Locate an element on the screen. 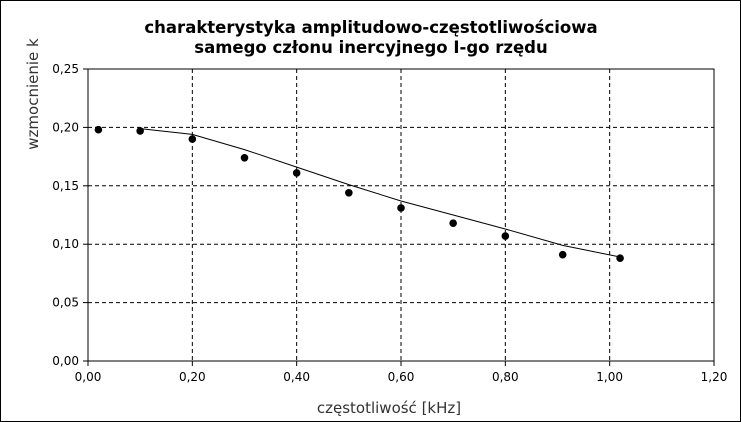  x-axis-label: częstotliwość [kHz] is located at coordinates (389, 408).